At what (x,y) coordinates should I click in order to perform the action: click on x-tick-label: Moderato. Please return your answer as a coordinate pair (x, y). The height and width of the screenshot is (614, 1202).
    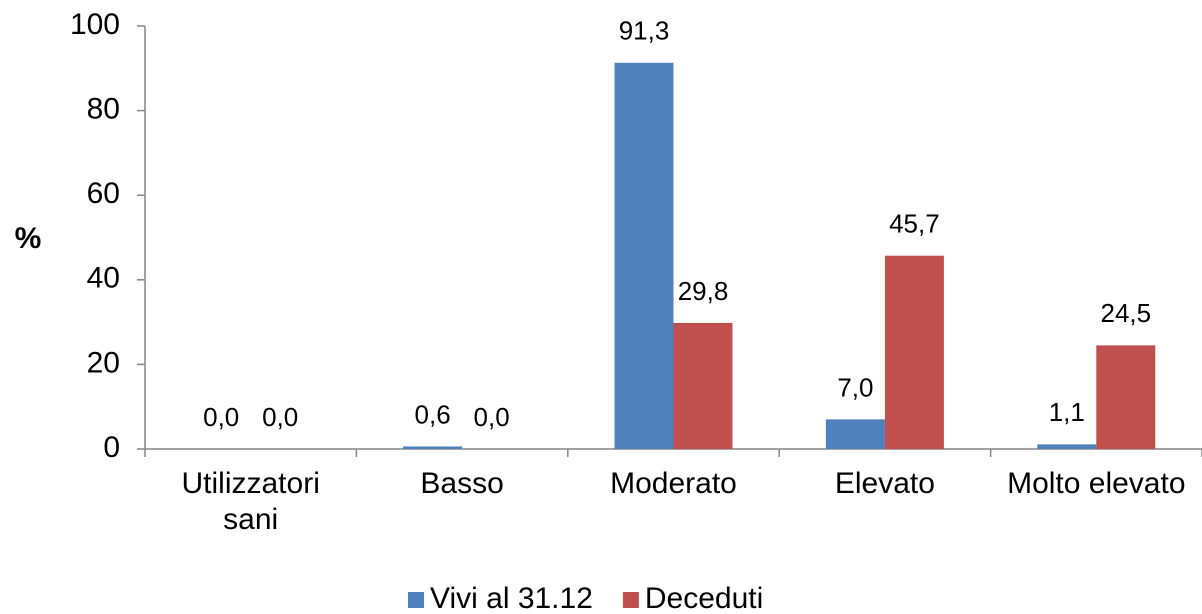
    Looking at the image, I should click on (673, 483).